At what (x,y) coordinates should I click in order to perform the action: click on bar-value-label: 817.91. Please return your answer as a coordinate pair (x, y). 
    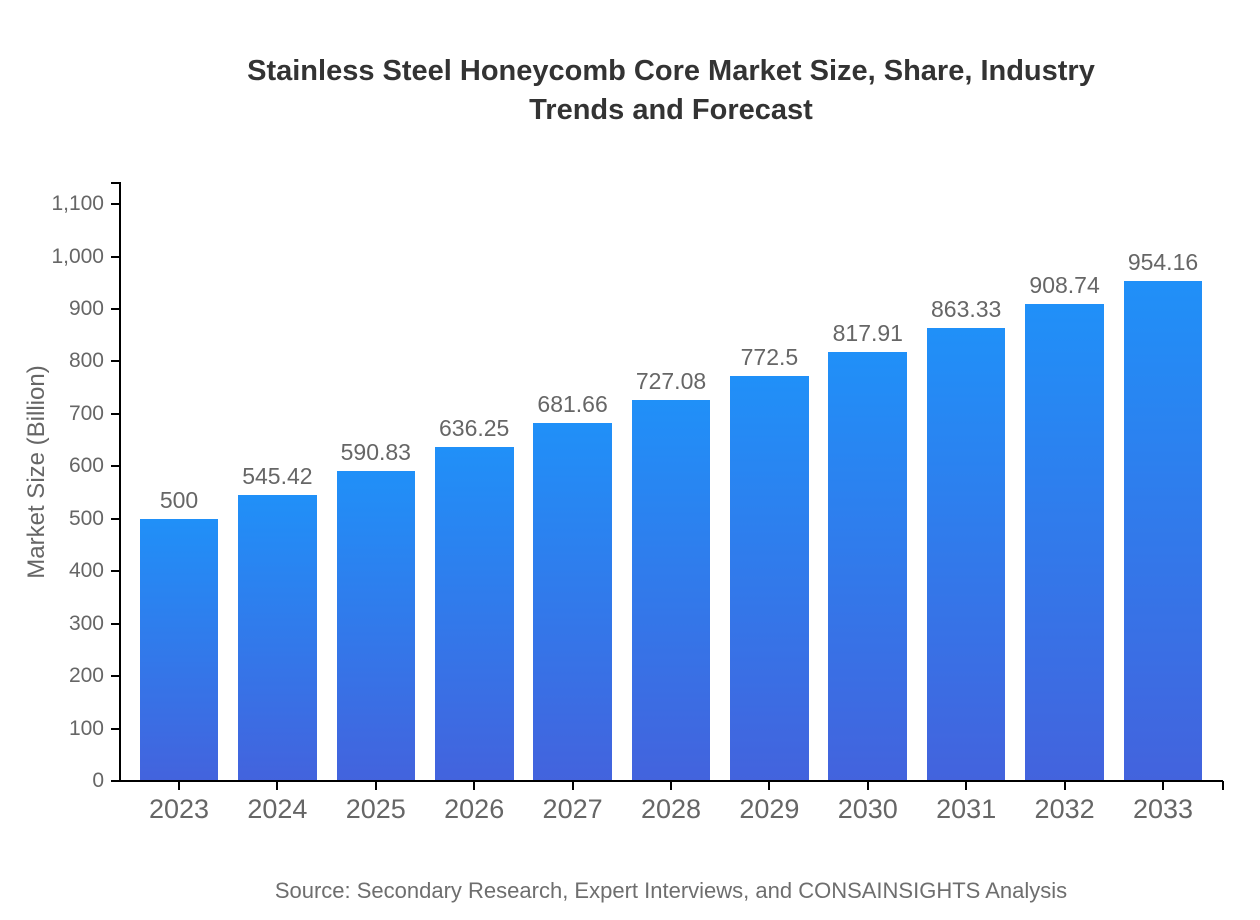
    Looking at the image, I should click on (867, 333).